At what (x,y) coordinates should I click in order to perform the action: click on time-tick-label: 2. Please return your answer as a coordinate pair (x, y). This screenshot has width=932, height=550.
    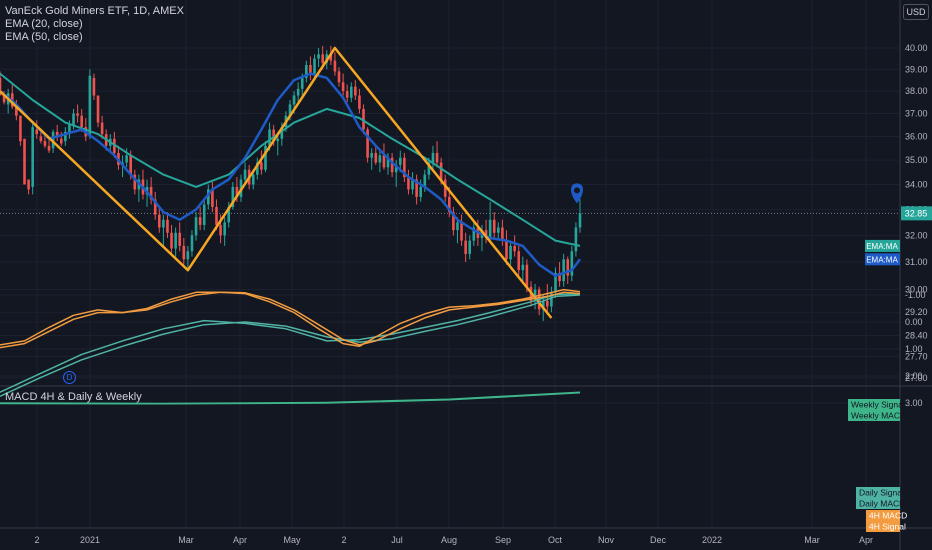
    Looking at the image, I should click on (343, 540).